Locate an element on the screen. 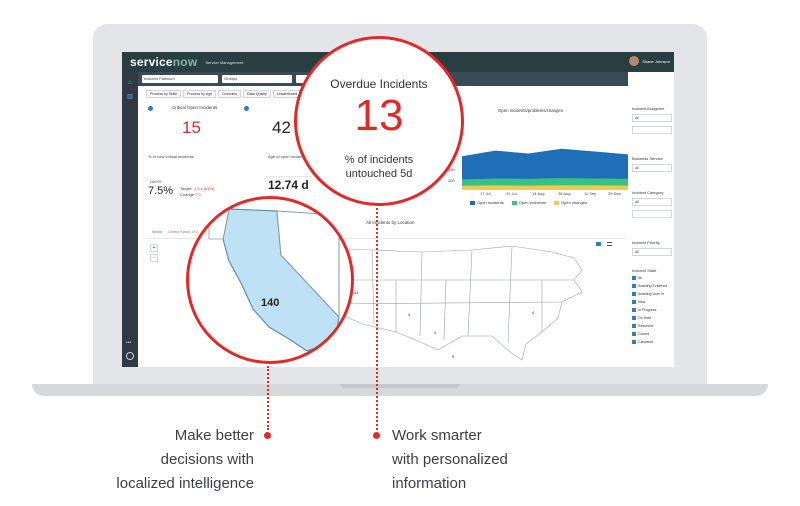  filter-label: Incident Category is located at coordinates (648, 192).